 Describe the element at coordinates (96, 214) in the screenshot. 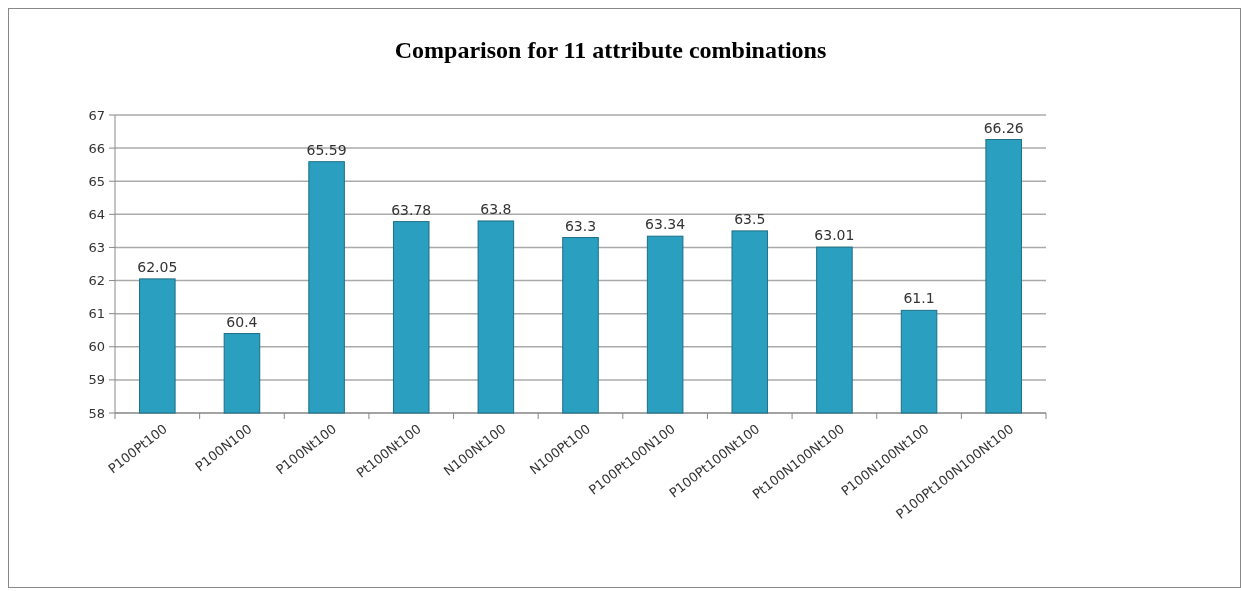

I see `y-tick-label: 64` at that location.